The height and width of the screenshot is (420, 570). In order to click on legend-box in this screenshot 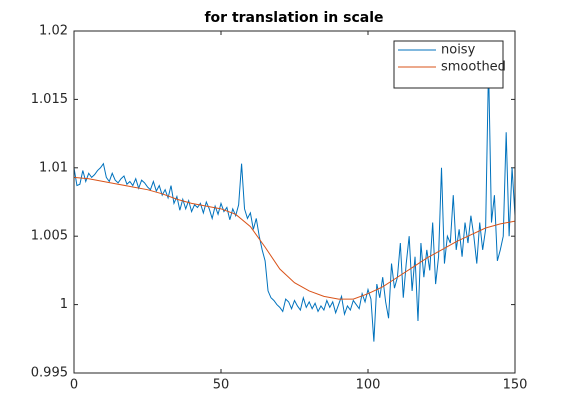, I will do `click(448, 64)`.